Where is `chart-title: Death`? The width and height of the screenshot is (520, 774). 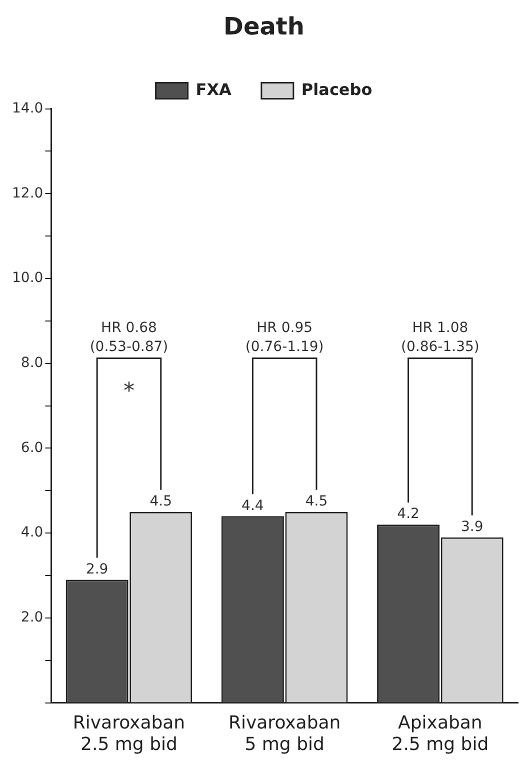
chart-title: Death is located at coordinates (264, 26).